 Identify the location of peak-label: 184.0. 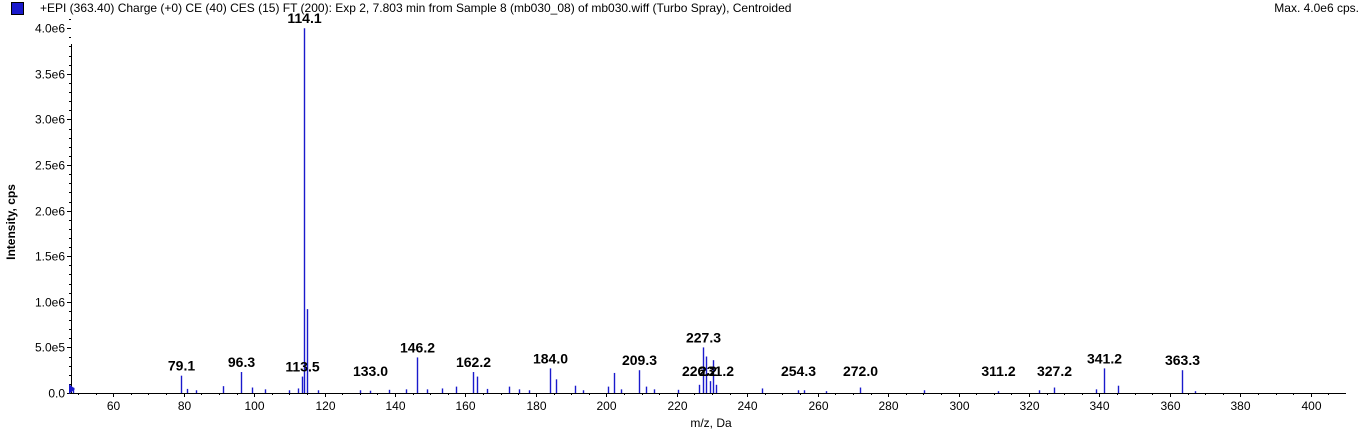
(550, 358).